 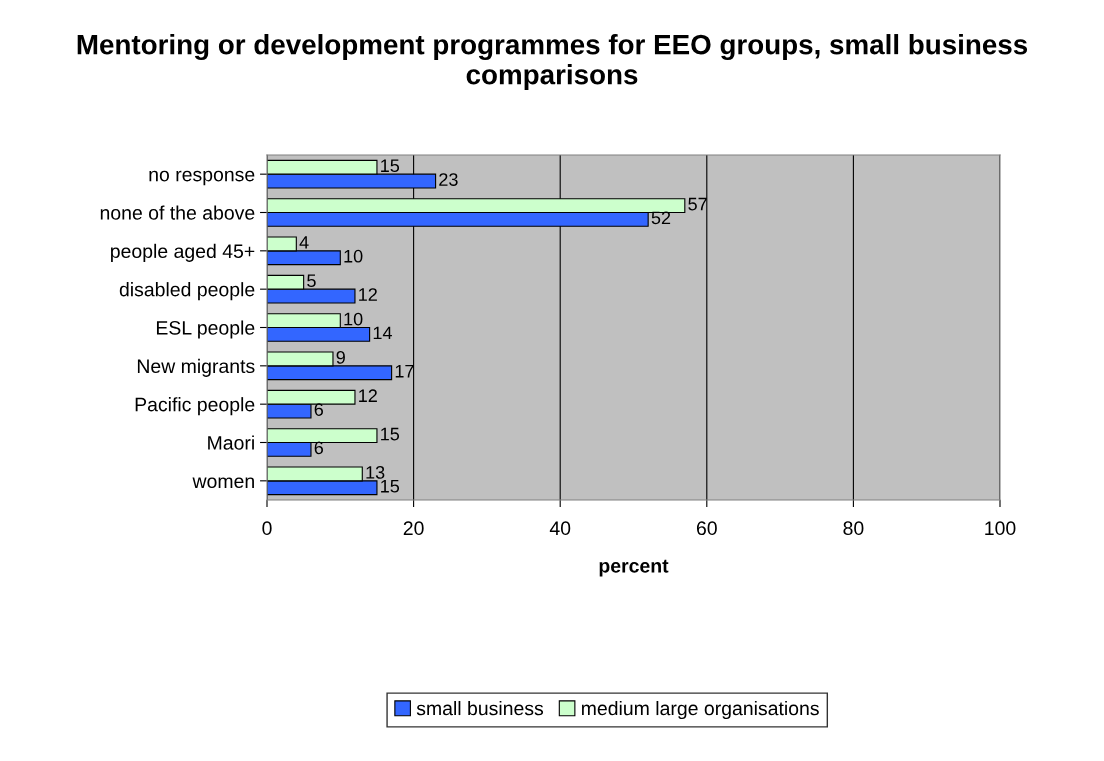 I want to click on x-tick-label: 0, so click(x=267, y=528).